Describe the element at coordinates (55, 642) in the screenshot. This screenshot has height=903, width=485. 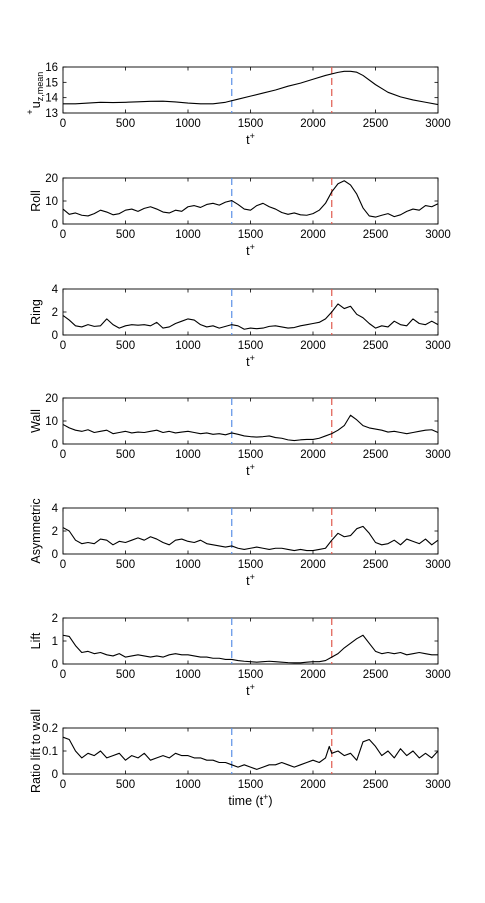
I see `y-tick-label: 1` at that location.